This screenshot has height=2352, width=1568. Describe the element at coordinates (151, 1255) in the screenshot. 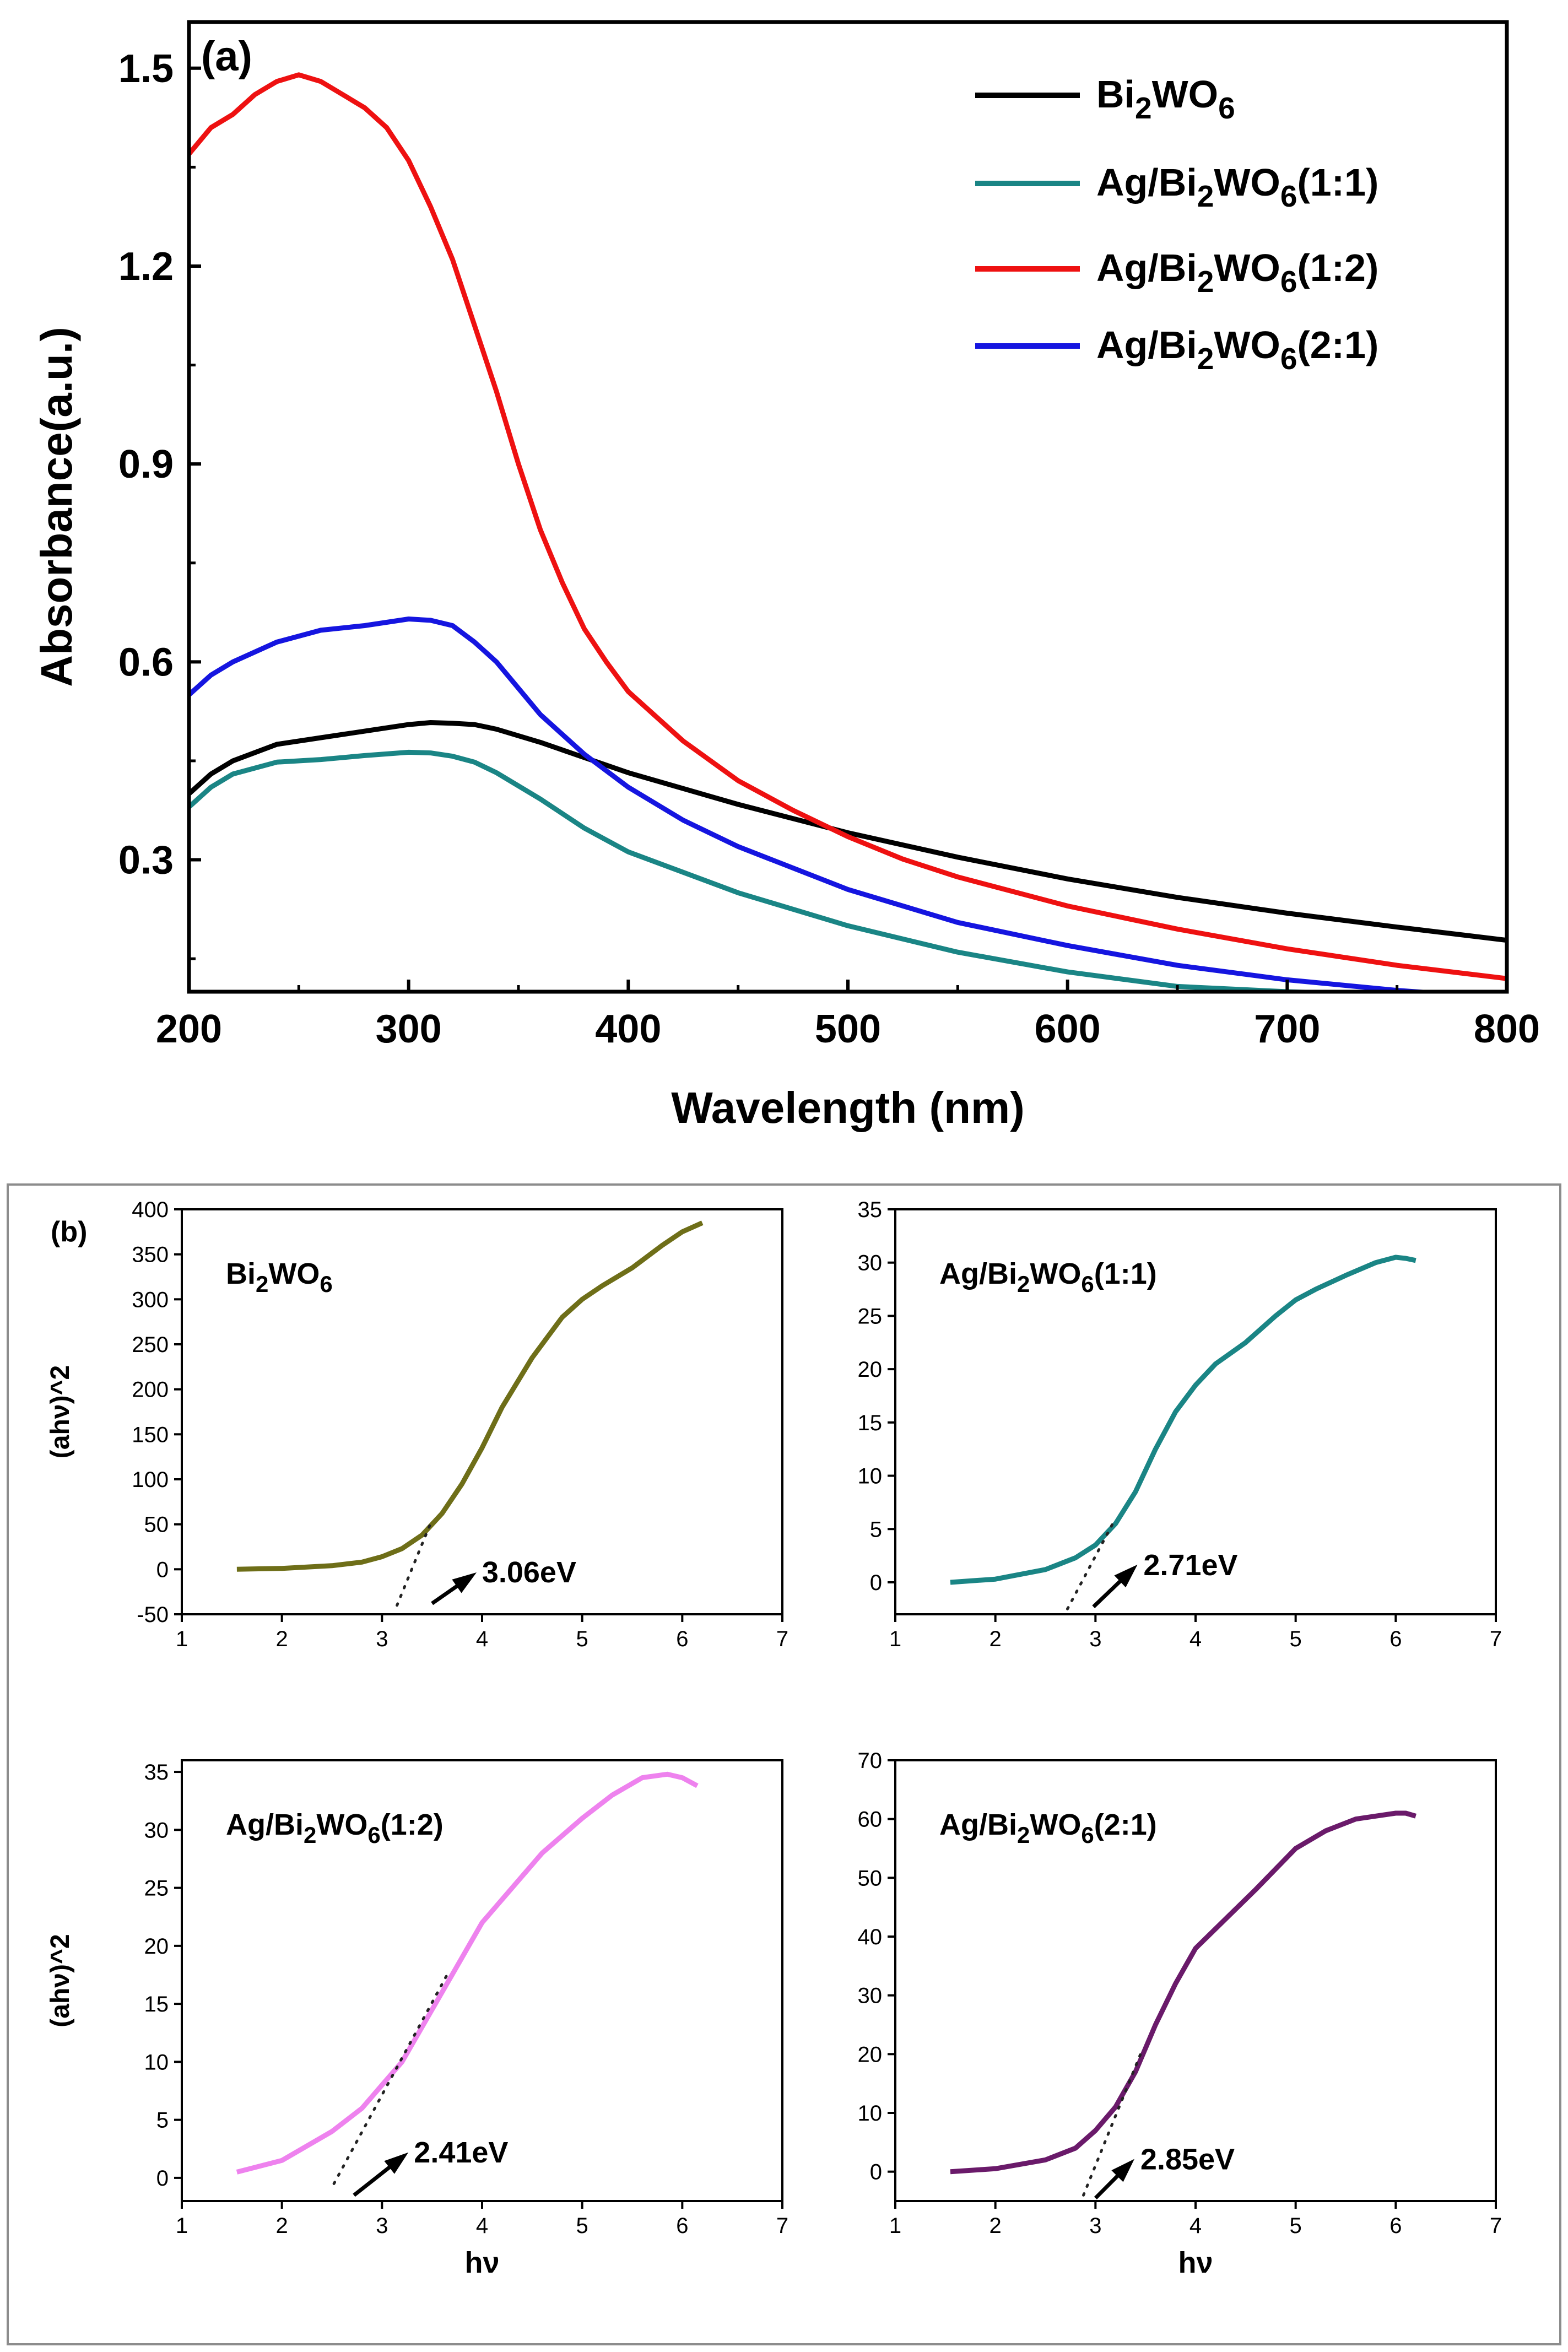

I see `y-tick-label: 350` at that location.